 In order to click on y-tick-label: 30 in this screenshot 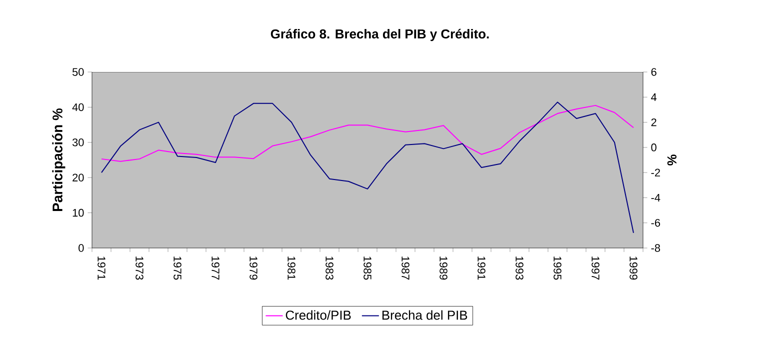, I will do `click(78, 142)`.